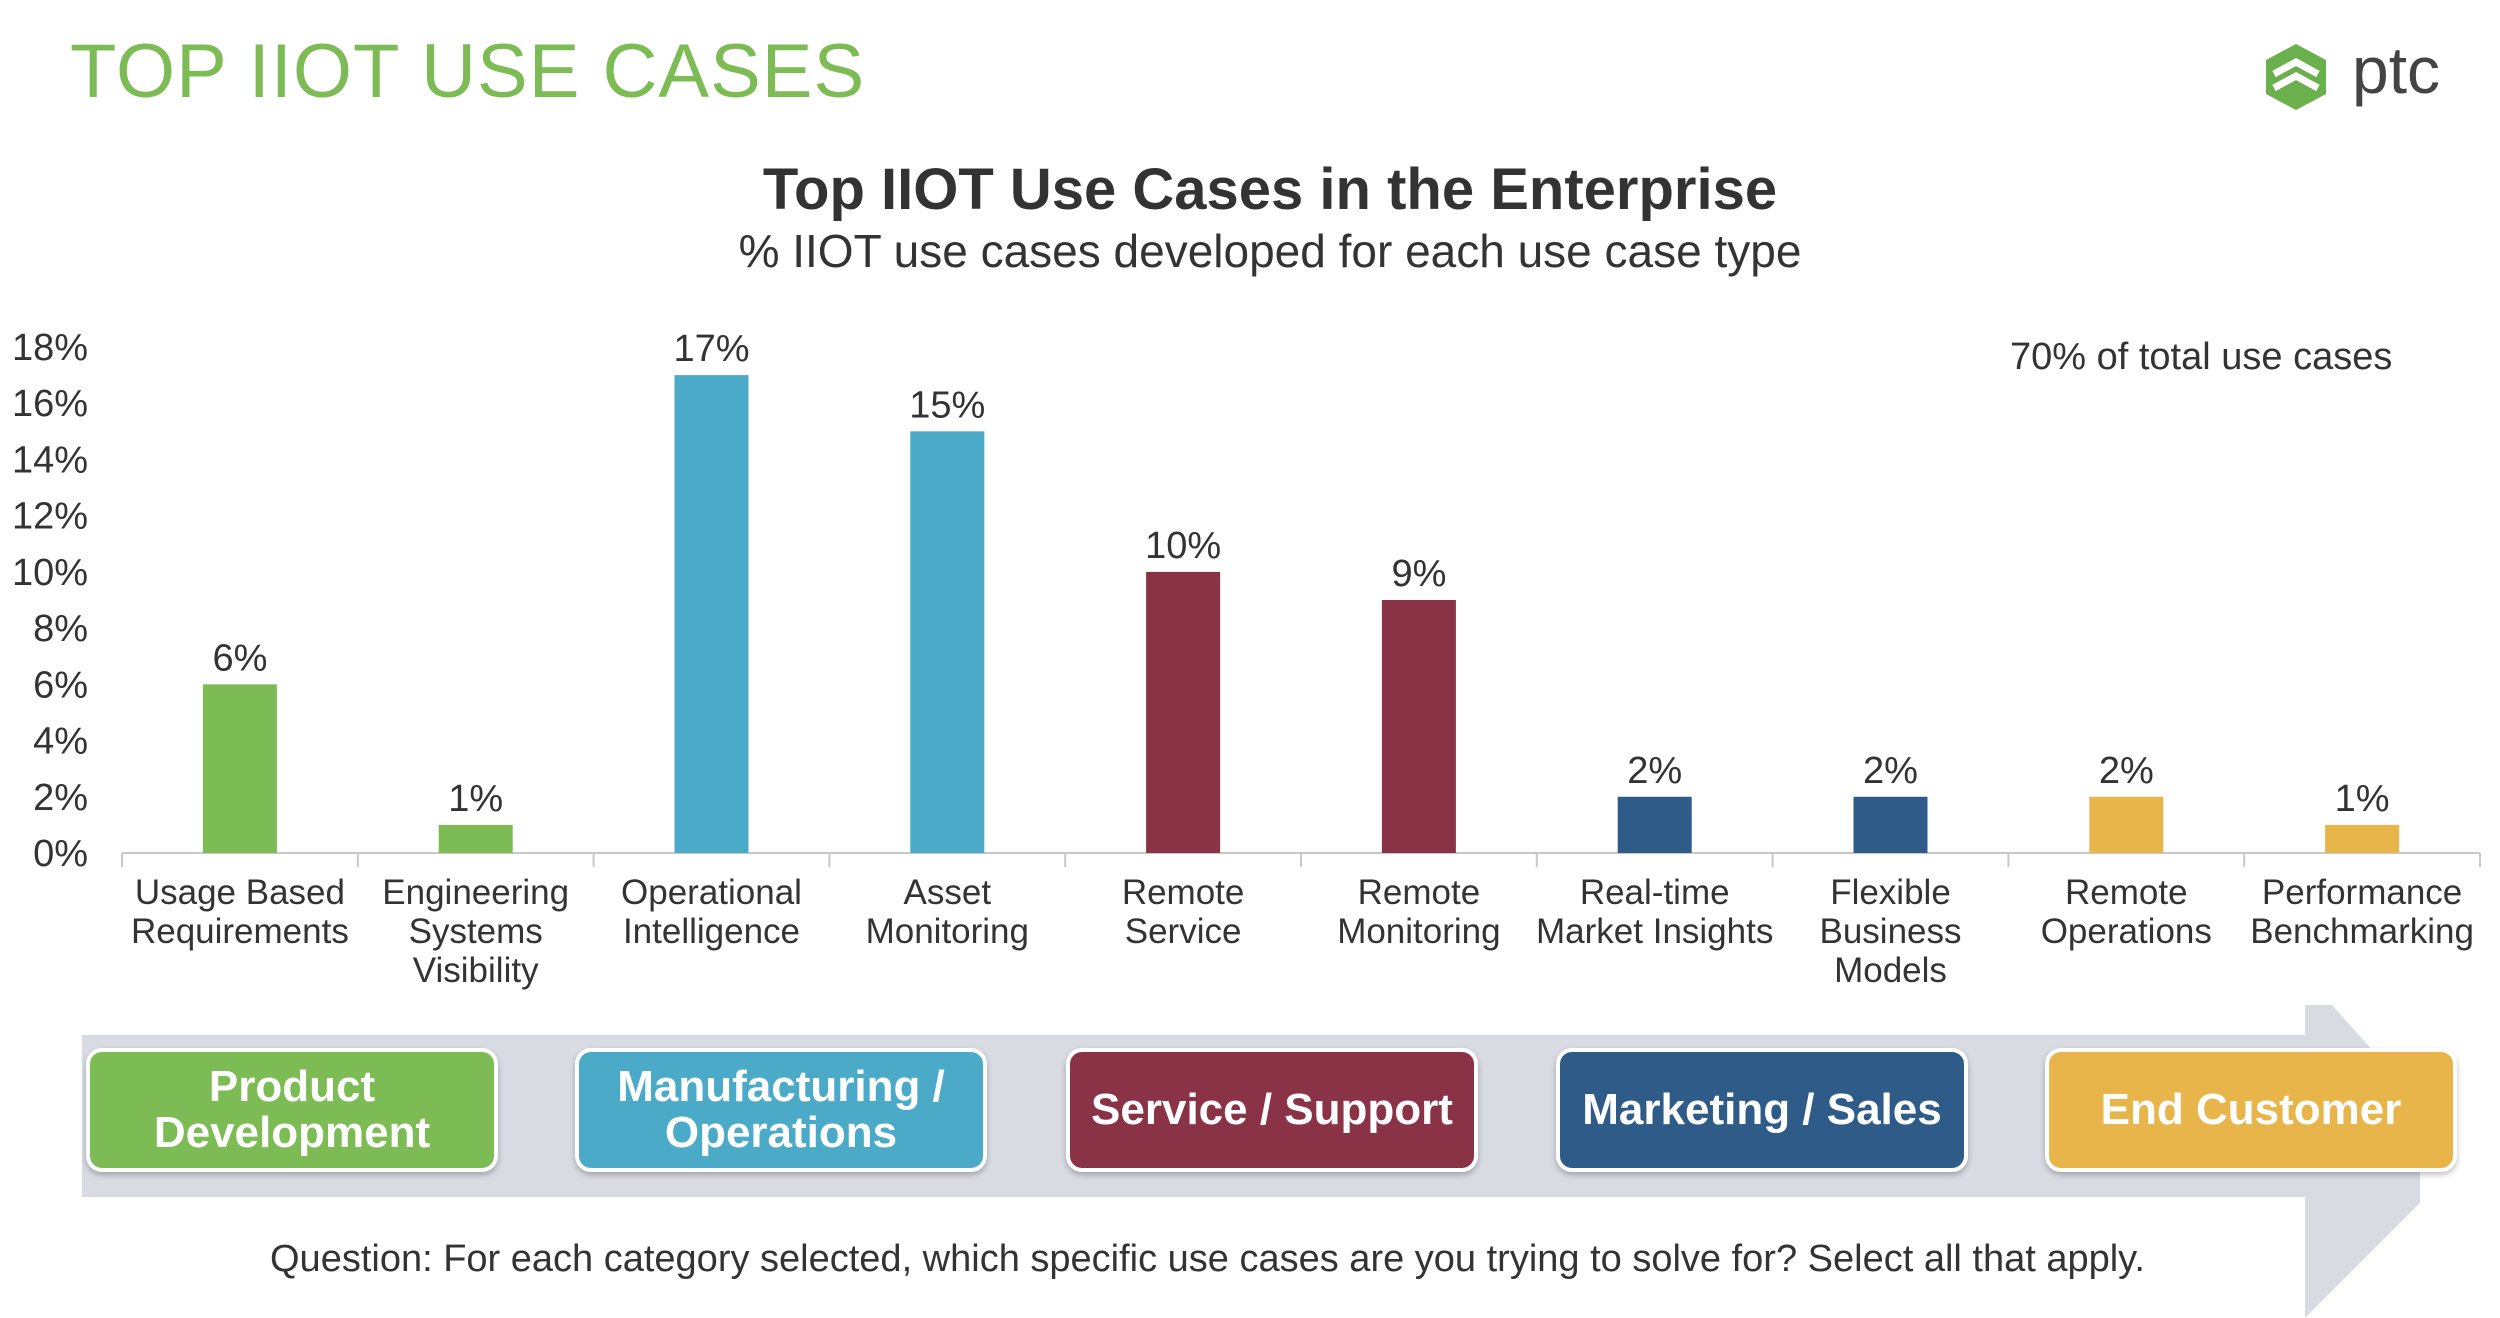 The height and width of the screenshot is (1318, 2500). What do you see at coordinates (781, 1132) in the screenshot?
I see `category-box-line: Operations` at bounding box center [781, 1132].